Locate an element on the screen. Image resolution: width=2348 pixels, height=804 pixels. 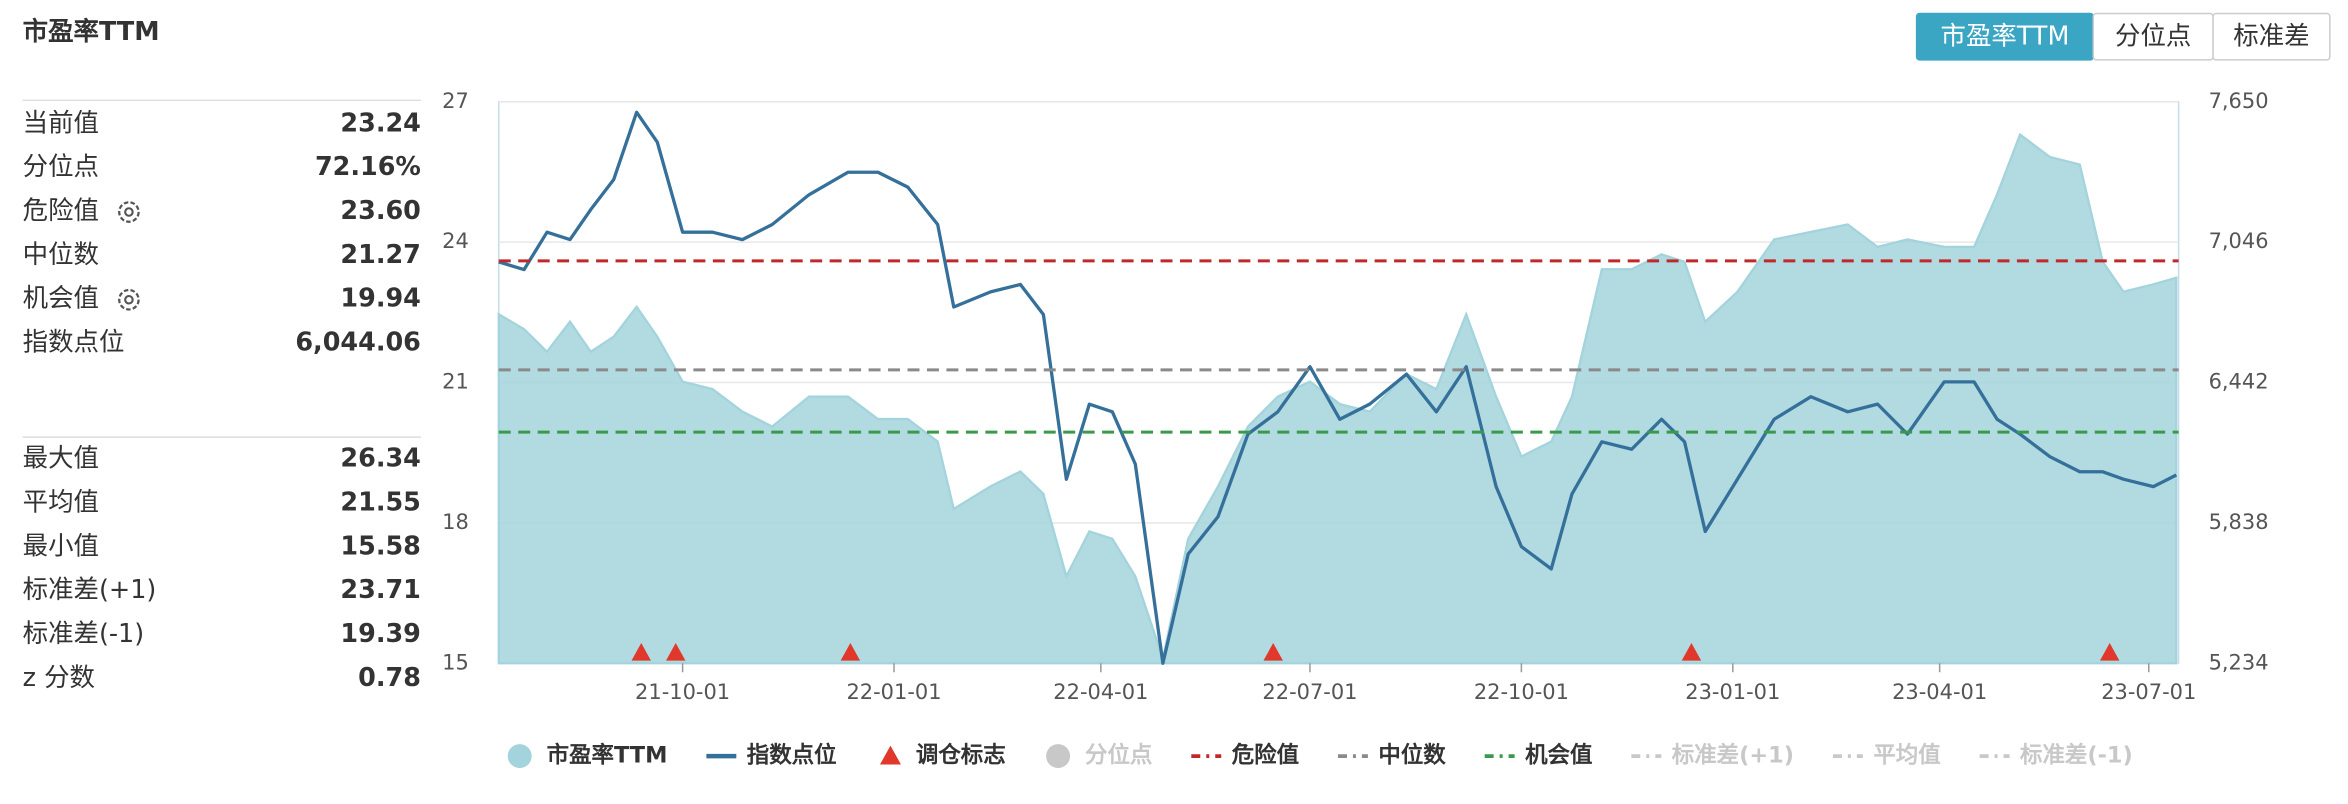
stat-value: 6,044.06 is located at coordinates (358, 343).